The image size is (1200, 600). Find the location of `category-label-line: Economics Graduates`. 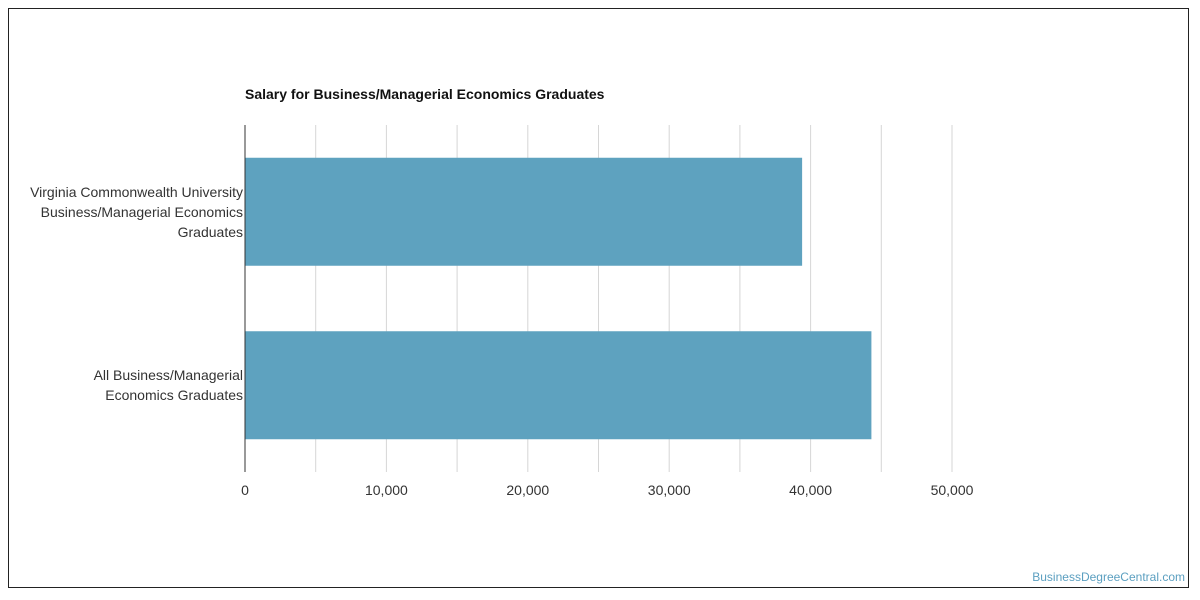

category-label-line: Economics Graduates is located at coordinates (174, 395).